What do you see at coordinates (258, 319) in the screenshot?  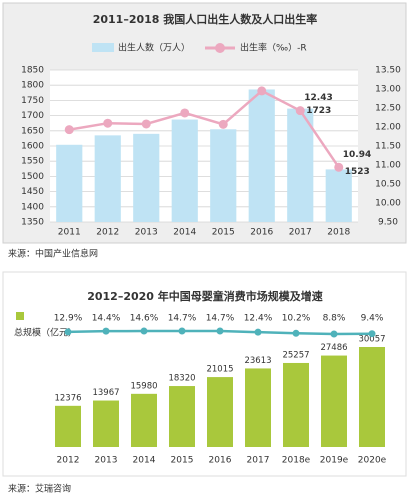 I see `data-label: 12.4%` at bounding box center [258, 319].